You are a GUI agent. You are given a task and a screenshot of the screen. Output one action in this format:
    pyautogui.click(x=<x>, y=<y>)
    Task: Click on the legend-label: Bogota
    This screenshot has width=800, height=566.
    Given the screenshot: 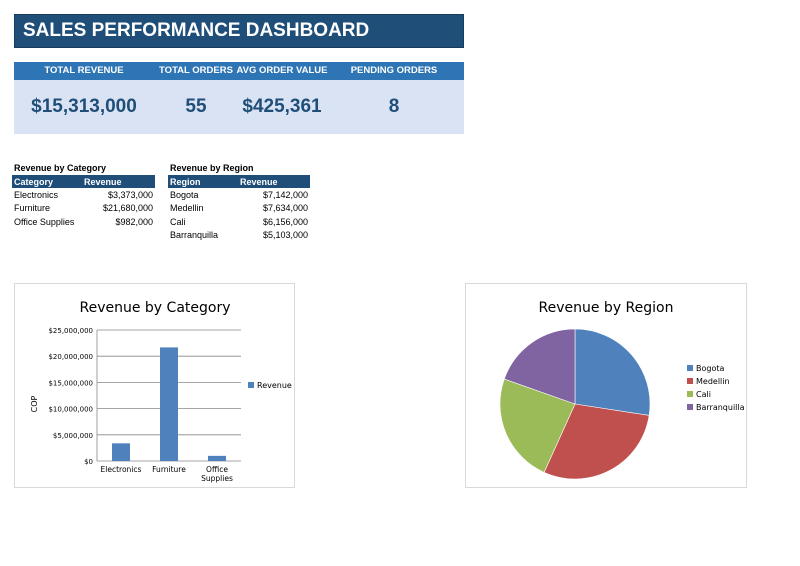 What is the action you would take?
    pyautogui.click(x=710, y=368)
    